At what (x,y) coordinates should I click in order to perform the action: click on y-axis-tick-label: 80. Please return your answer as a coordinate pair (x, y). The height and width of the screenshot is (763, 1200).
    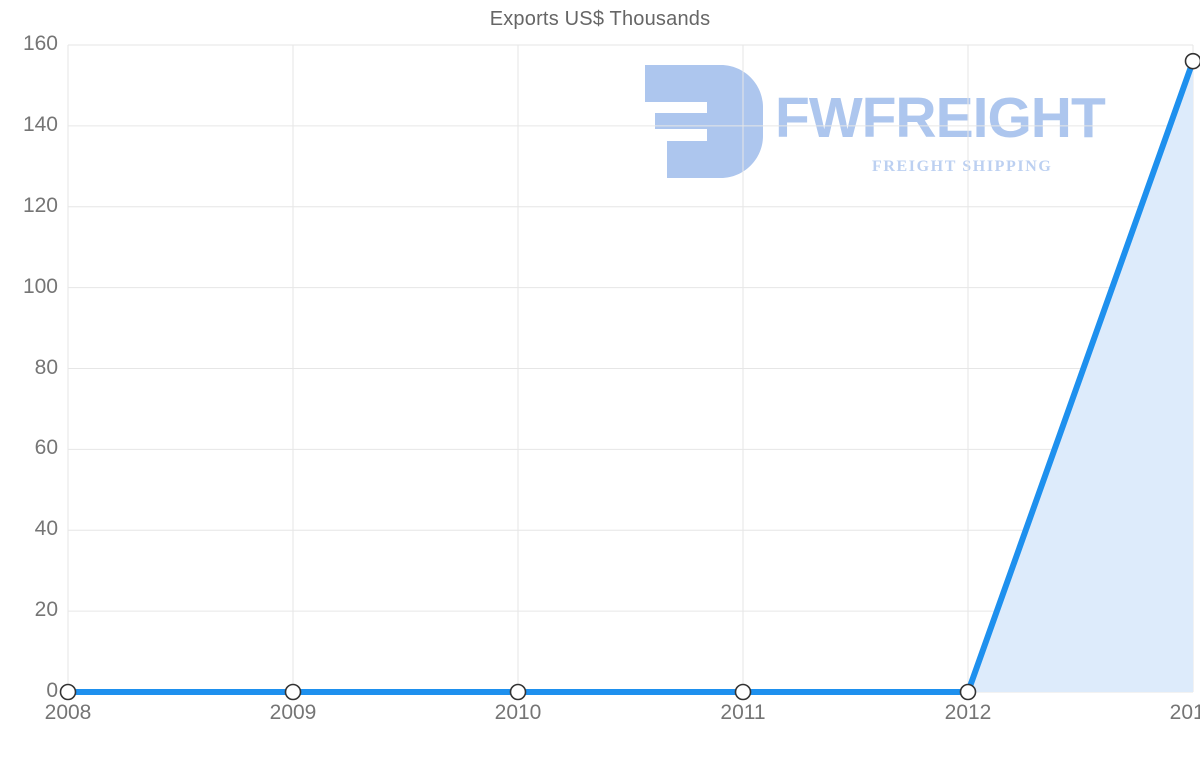
    Looking at the image, I should click on (46, 367).